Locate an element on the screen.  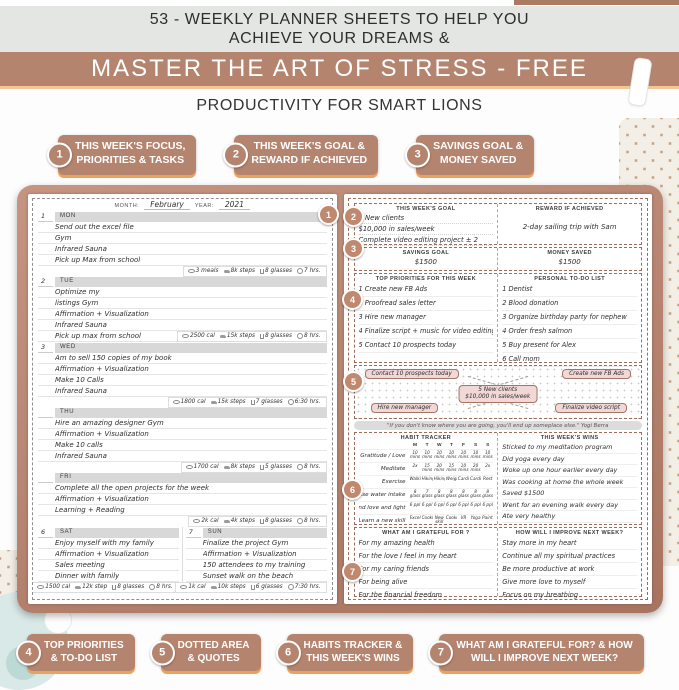
habit-day-header: S is located at coordinates (488, 446).